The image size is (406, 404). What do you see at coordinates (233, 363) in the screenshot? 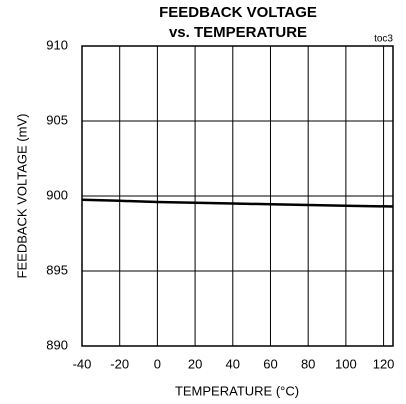
I see `x-tick-label: 40` at bounding box center [233, 363].